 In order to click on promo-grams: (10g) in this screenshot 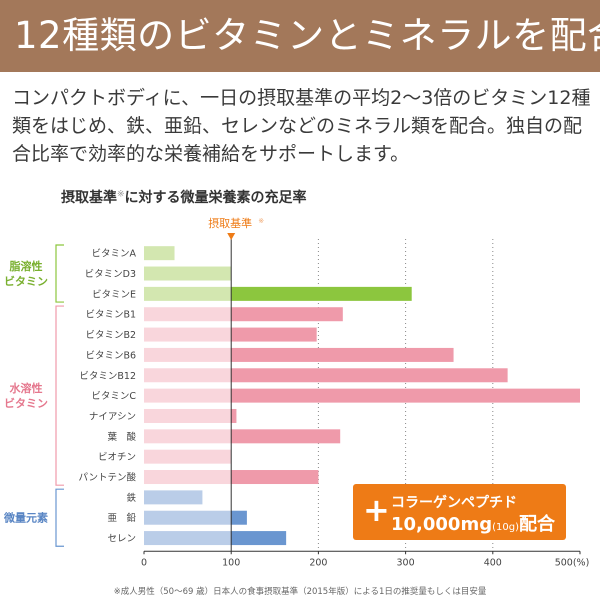, I will do `click(505, 527)`.